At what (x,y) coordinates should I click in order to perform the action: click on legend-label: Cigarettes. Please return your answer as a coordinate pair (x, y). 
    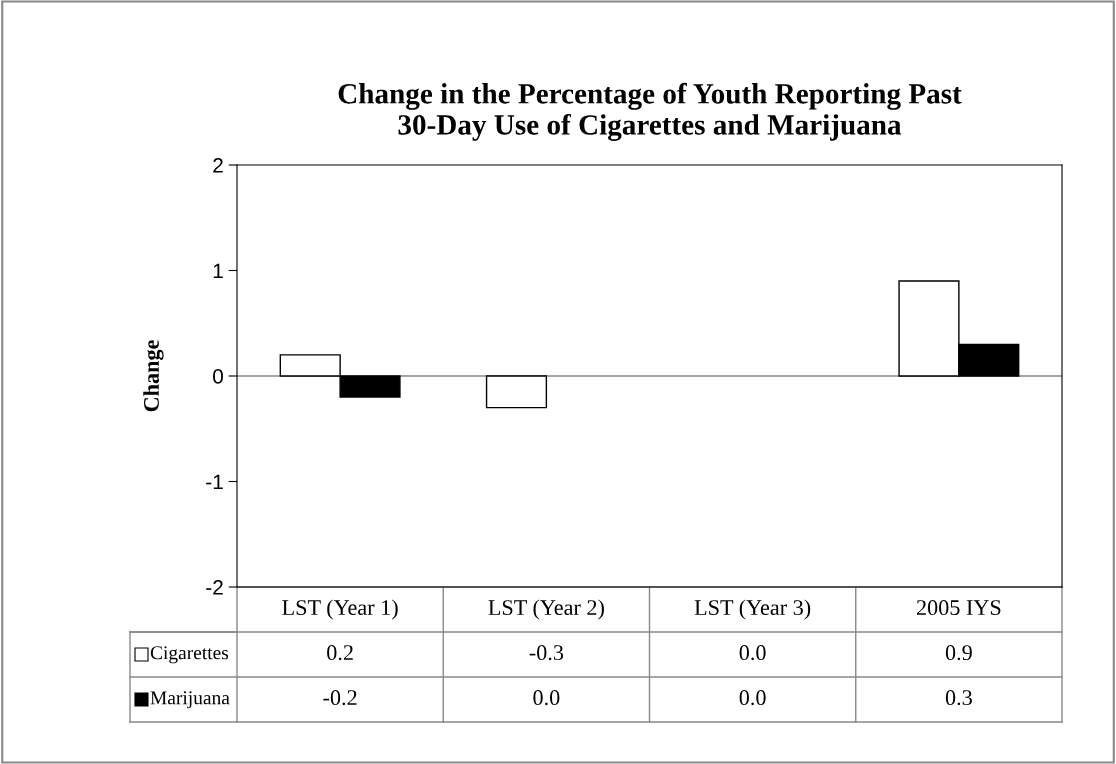
    Looking at the image, I should click on (189, 655).